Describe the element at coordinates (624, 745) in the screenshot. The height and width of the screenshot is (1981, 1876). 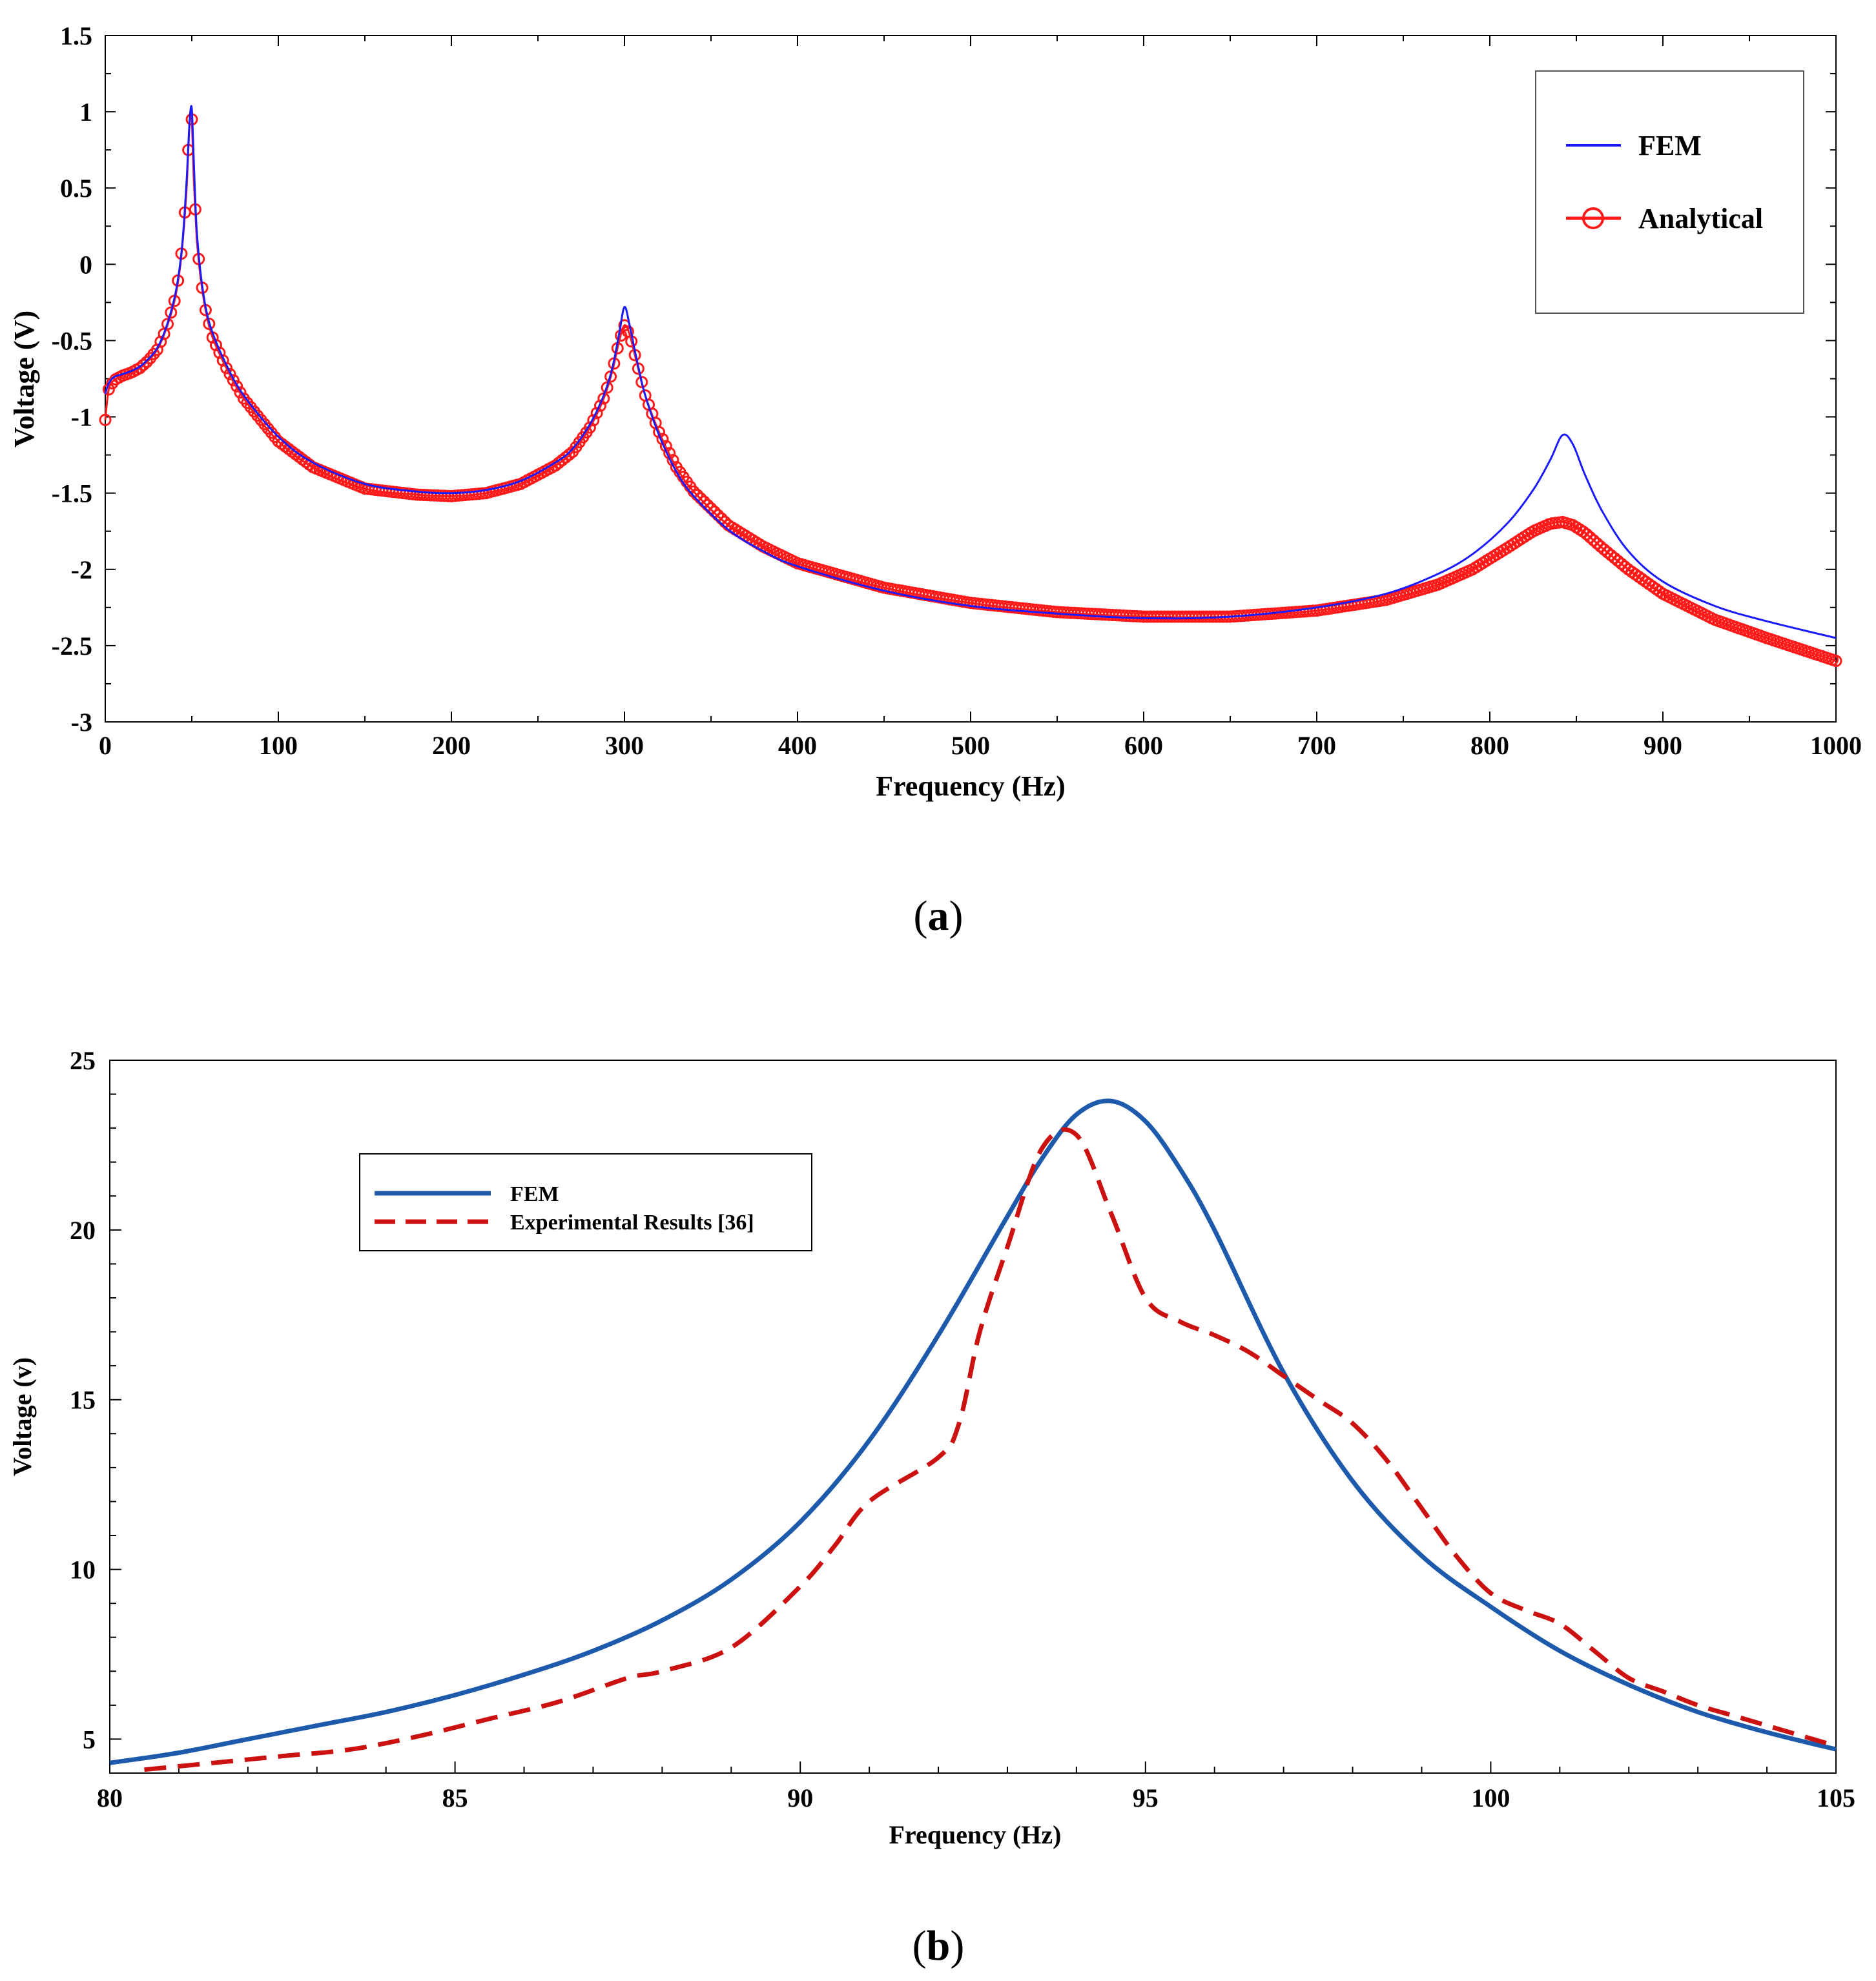
I see `chart-a-xtick-label: 300` at that location.